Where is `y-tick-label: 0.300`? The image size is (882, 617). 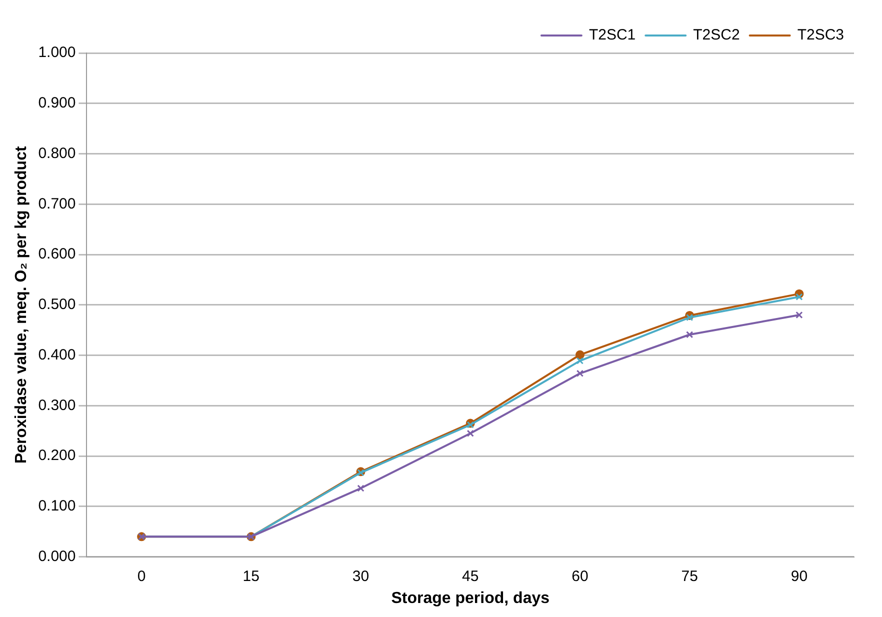
y-tick-label: 0.300 is located at coordinates (57, 405).